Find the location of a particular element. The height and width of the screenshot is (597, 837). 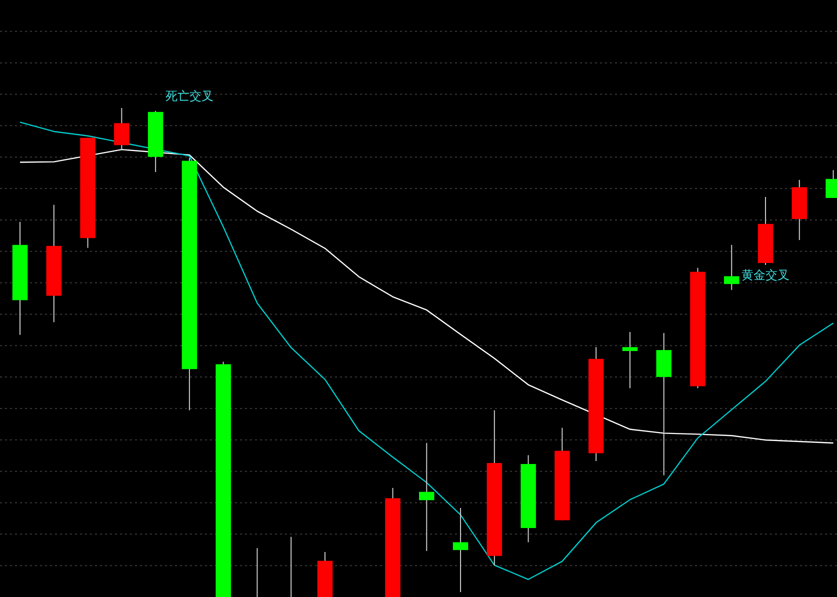

annotation: 死亡交叉 is located at coordinates (189, 96).